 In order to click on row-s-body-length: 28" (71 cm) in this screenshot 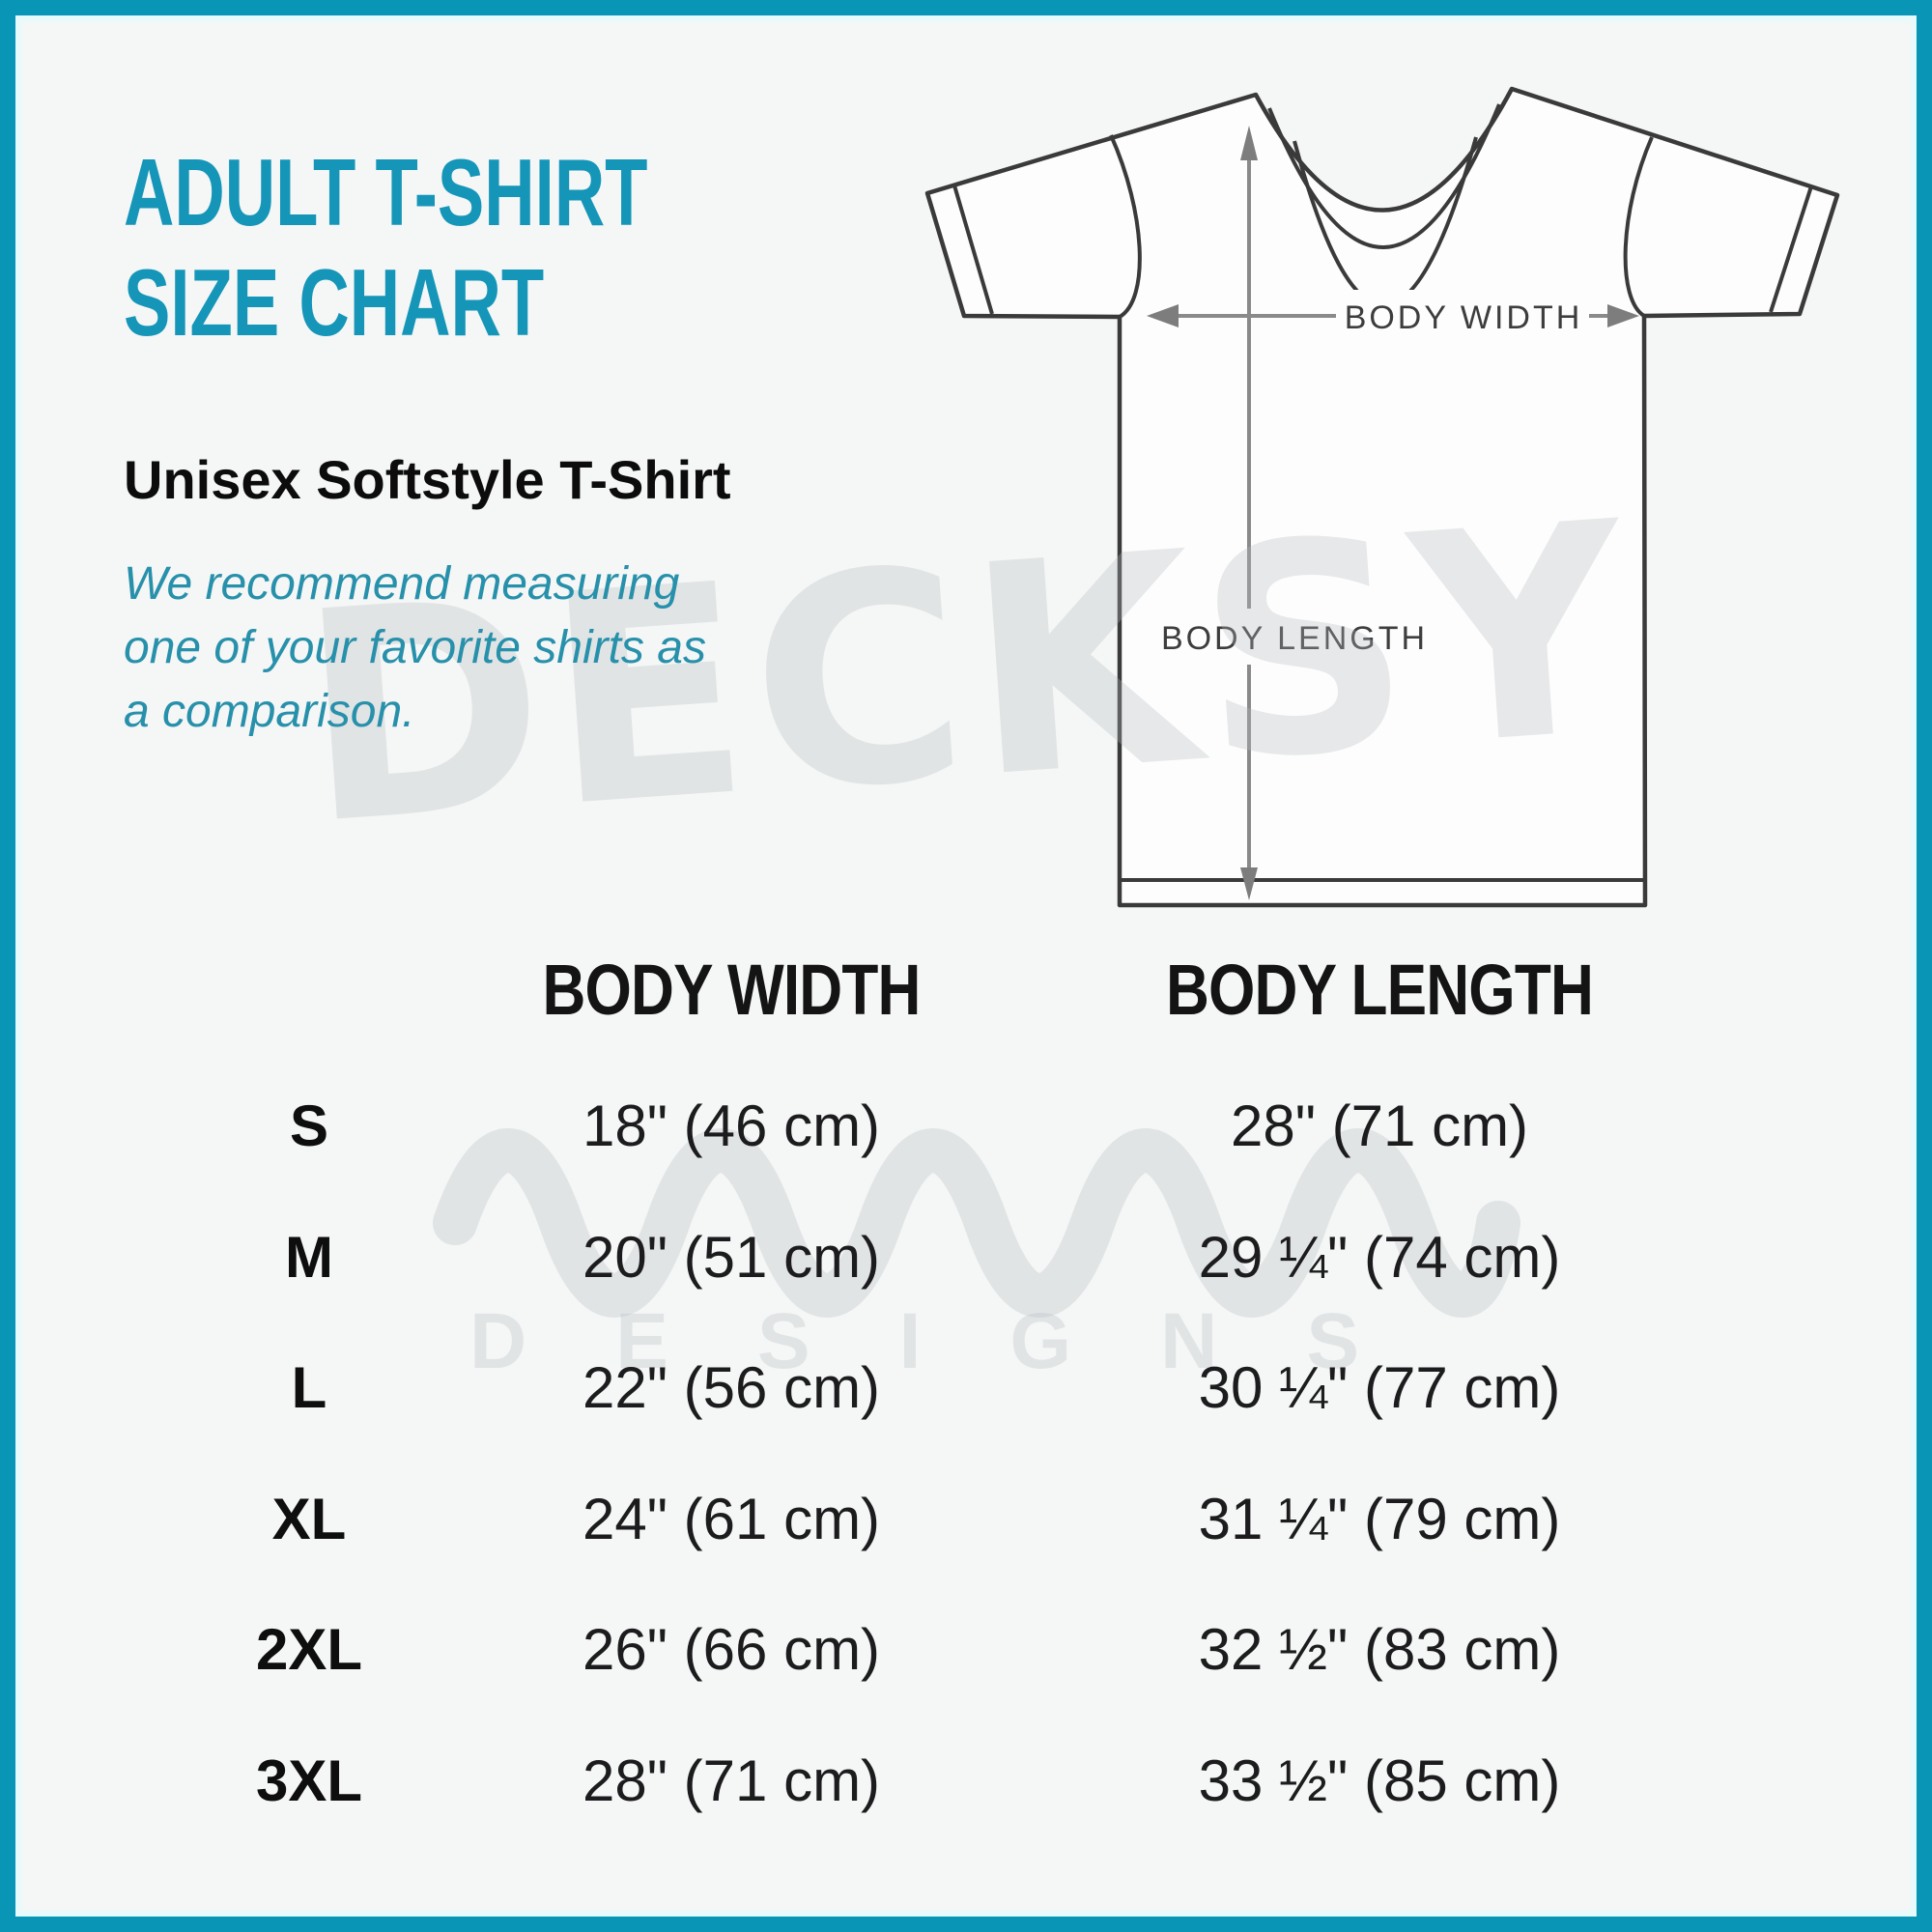, I will do `click(1379, 1126)`.